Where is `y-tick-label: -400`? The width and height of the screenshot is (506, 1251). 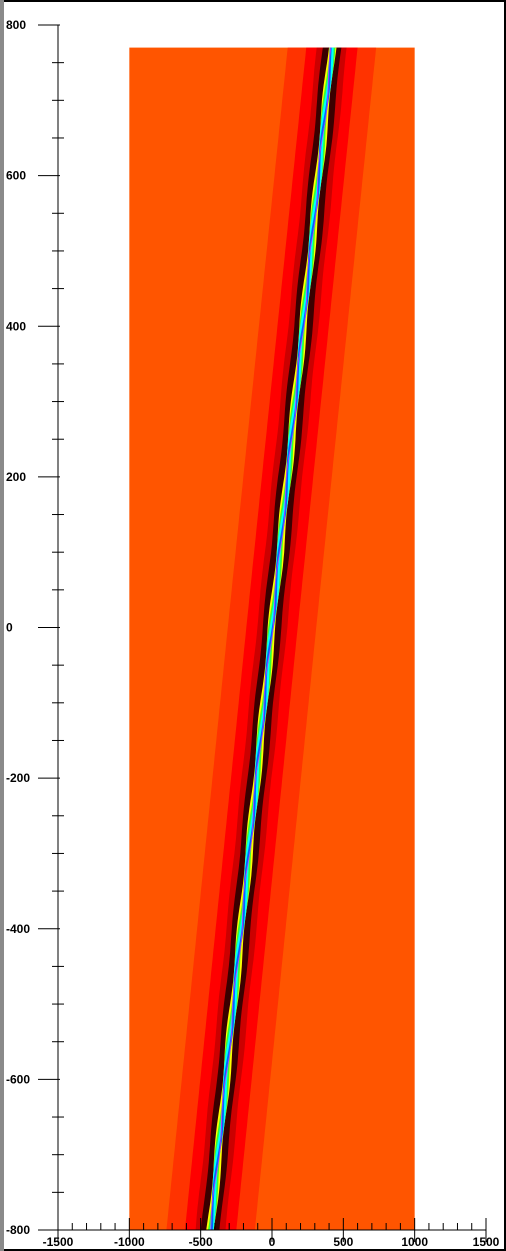 y-tick-label: -400 is located at coordinates (18, 929).